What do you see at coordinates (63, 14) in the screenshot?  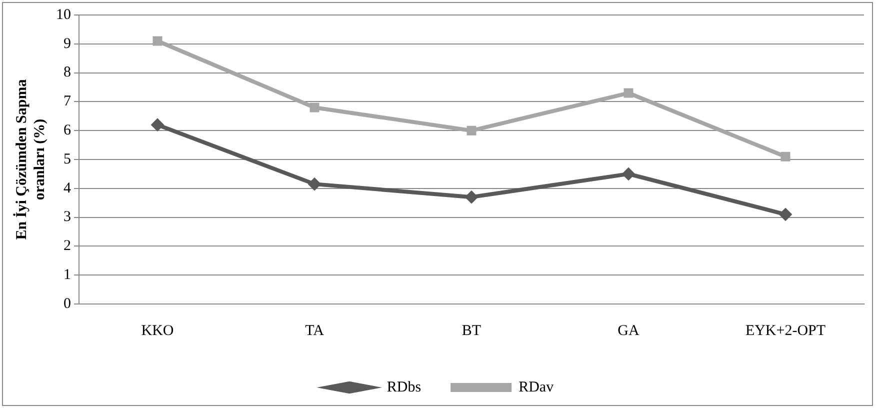 I see `y-tick-label: 10` at bounding box center [63, 14].